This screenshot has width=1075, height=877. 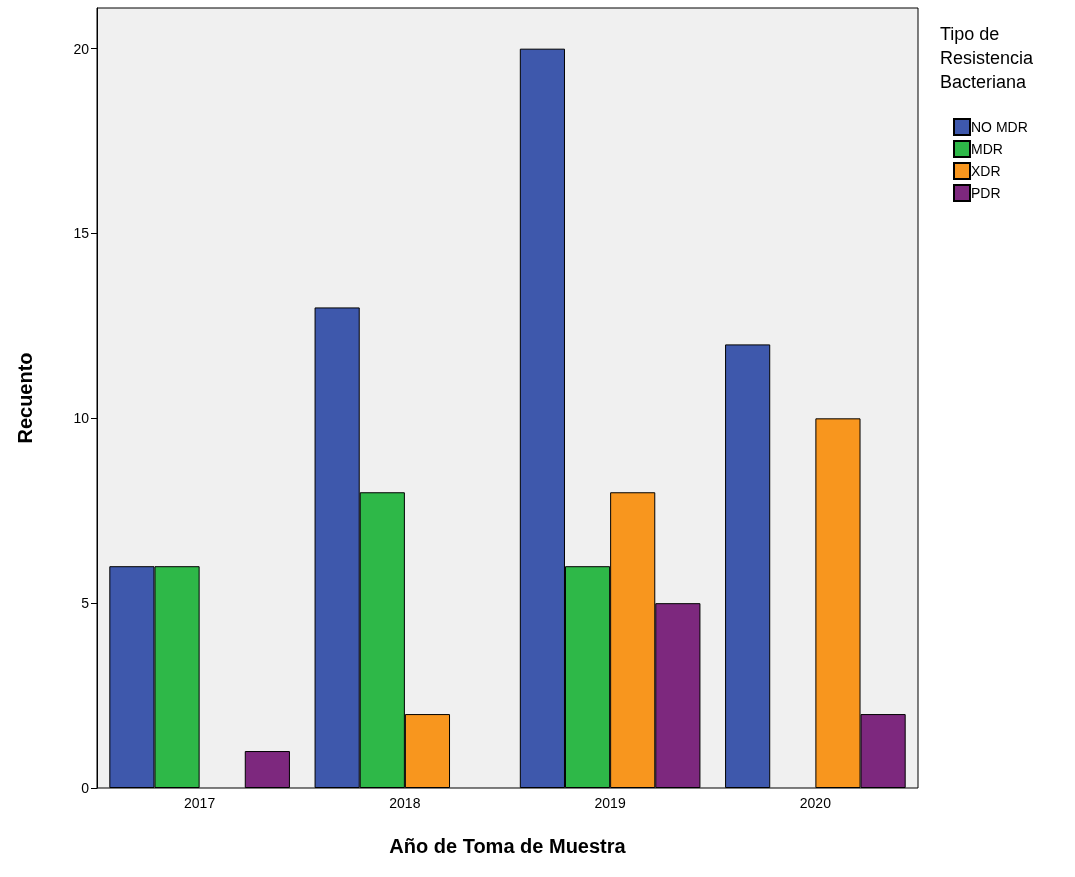 What do you see at coordinates (25, 398) in the screenshot?
I see `y-axis-title: Recuento` at bounding box center [25, 398].